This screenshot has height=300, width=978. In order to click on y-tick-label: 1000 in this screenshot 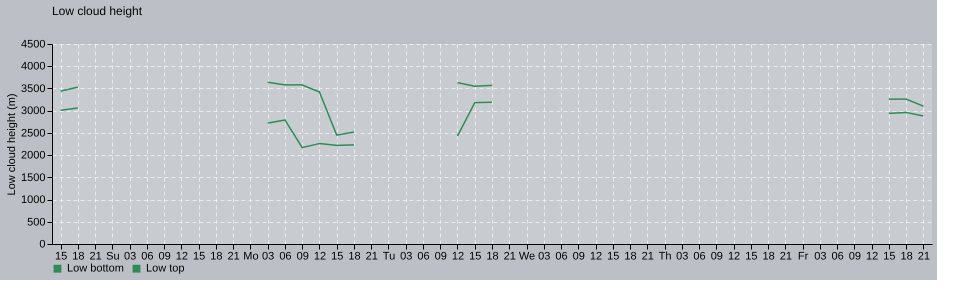, I will do `click(33, 200)`.